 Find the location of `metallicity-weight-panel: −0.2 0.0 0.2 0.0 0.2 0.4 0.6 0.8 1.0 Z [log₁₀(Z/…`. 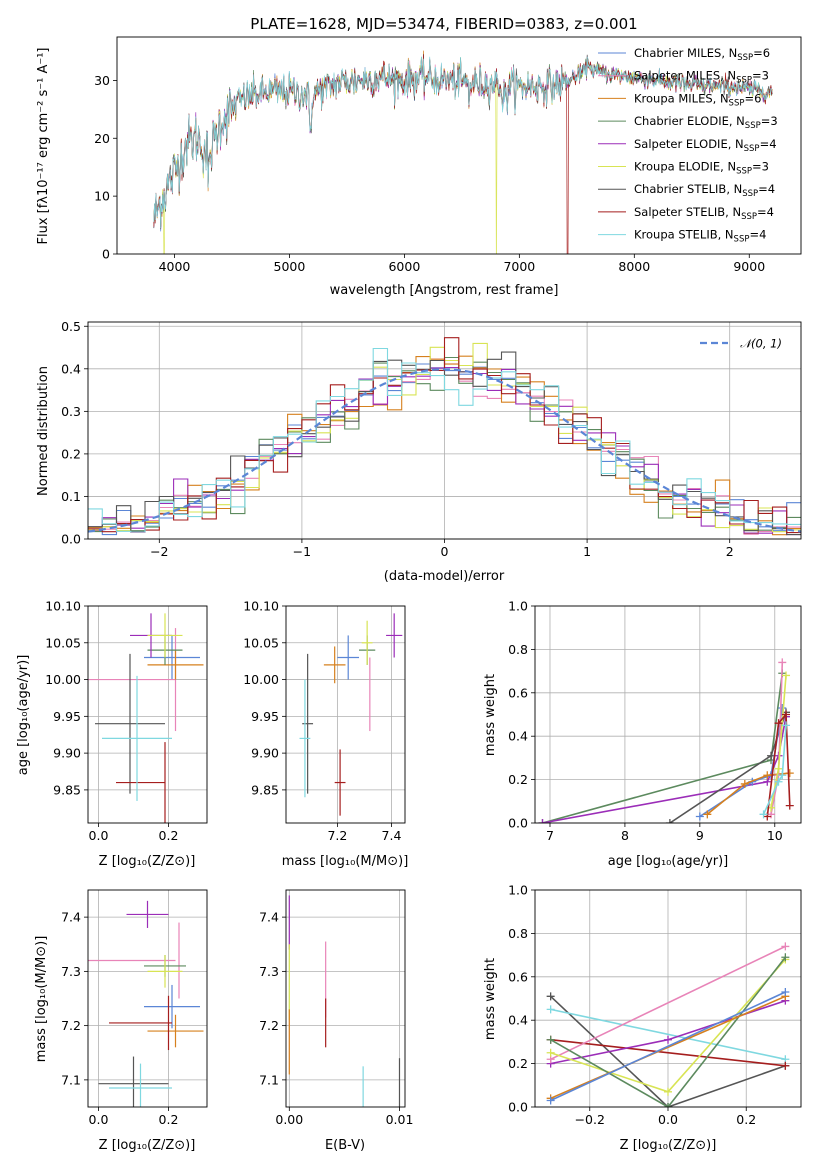

metallicity-weight-panel: −0.2 0.0 0.2 0.0 0.2 0.4 0.6 0.8 1.0 Z [log₁₀(Z/… is located at coordinates (642, 1018).